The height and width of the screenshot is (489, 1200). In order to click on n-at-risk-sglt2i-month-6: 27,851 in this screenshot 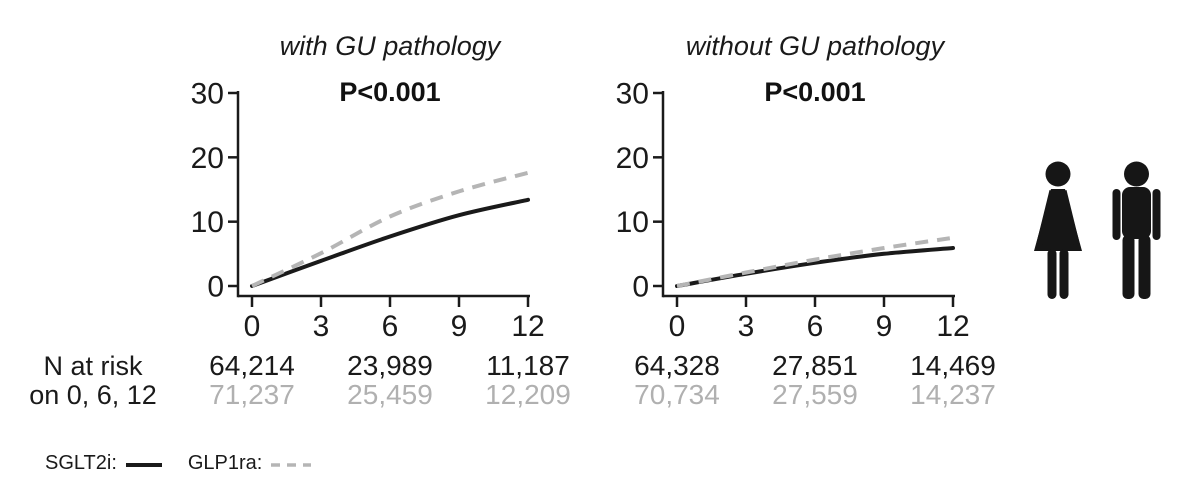, I will do `click(815, 365)`.